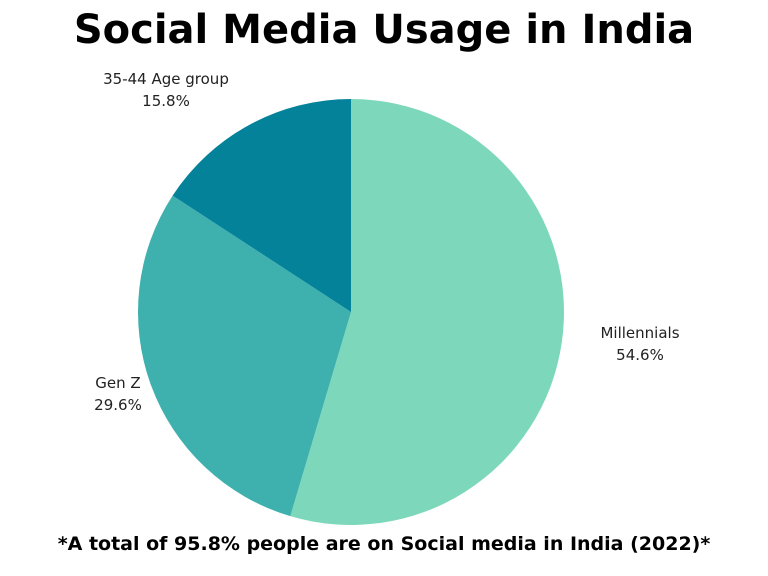 The height and width of the screenshot is (576, 768). What do you see at coordinates (384, 30) in the screenshot?
I see `chart-title: Social Media Usage in India` at bounding box center [384, 30].